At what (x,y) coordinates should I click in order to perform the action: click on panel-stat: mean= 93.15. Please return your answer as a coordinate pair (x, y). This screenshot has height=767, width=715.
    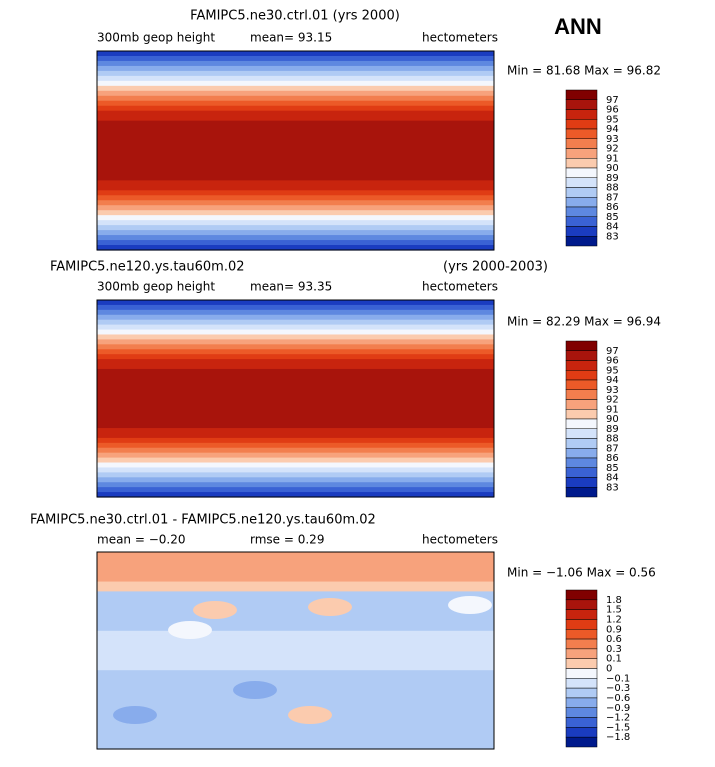
    Looking at the image, I should click on (291, 38).